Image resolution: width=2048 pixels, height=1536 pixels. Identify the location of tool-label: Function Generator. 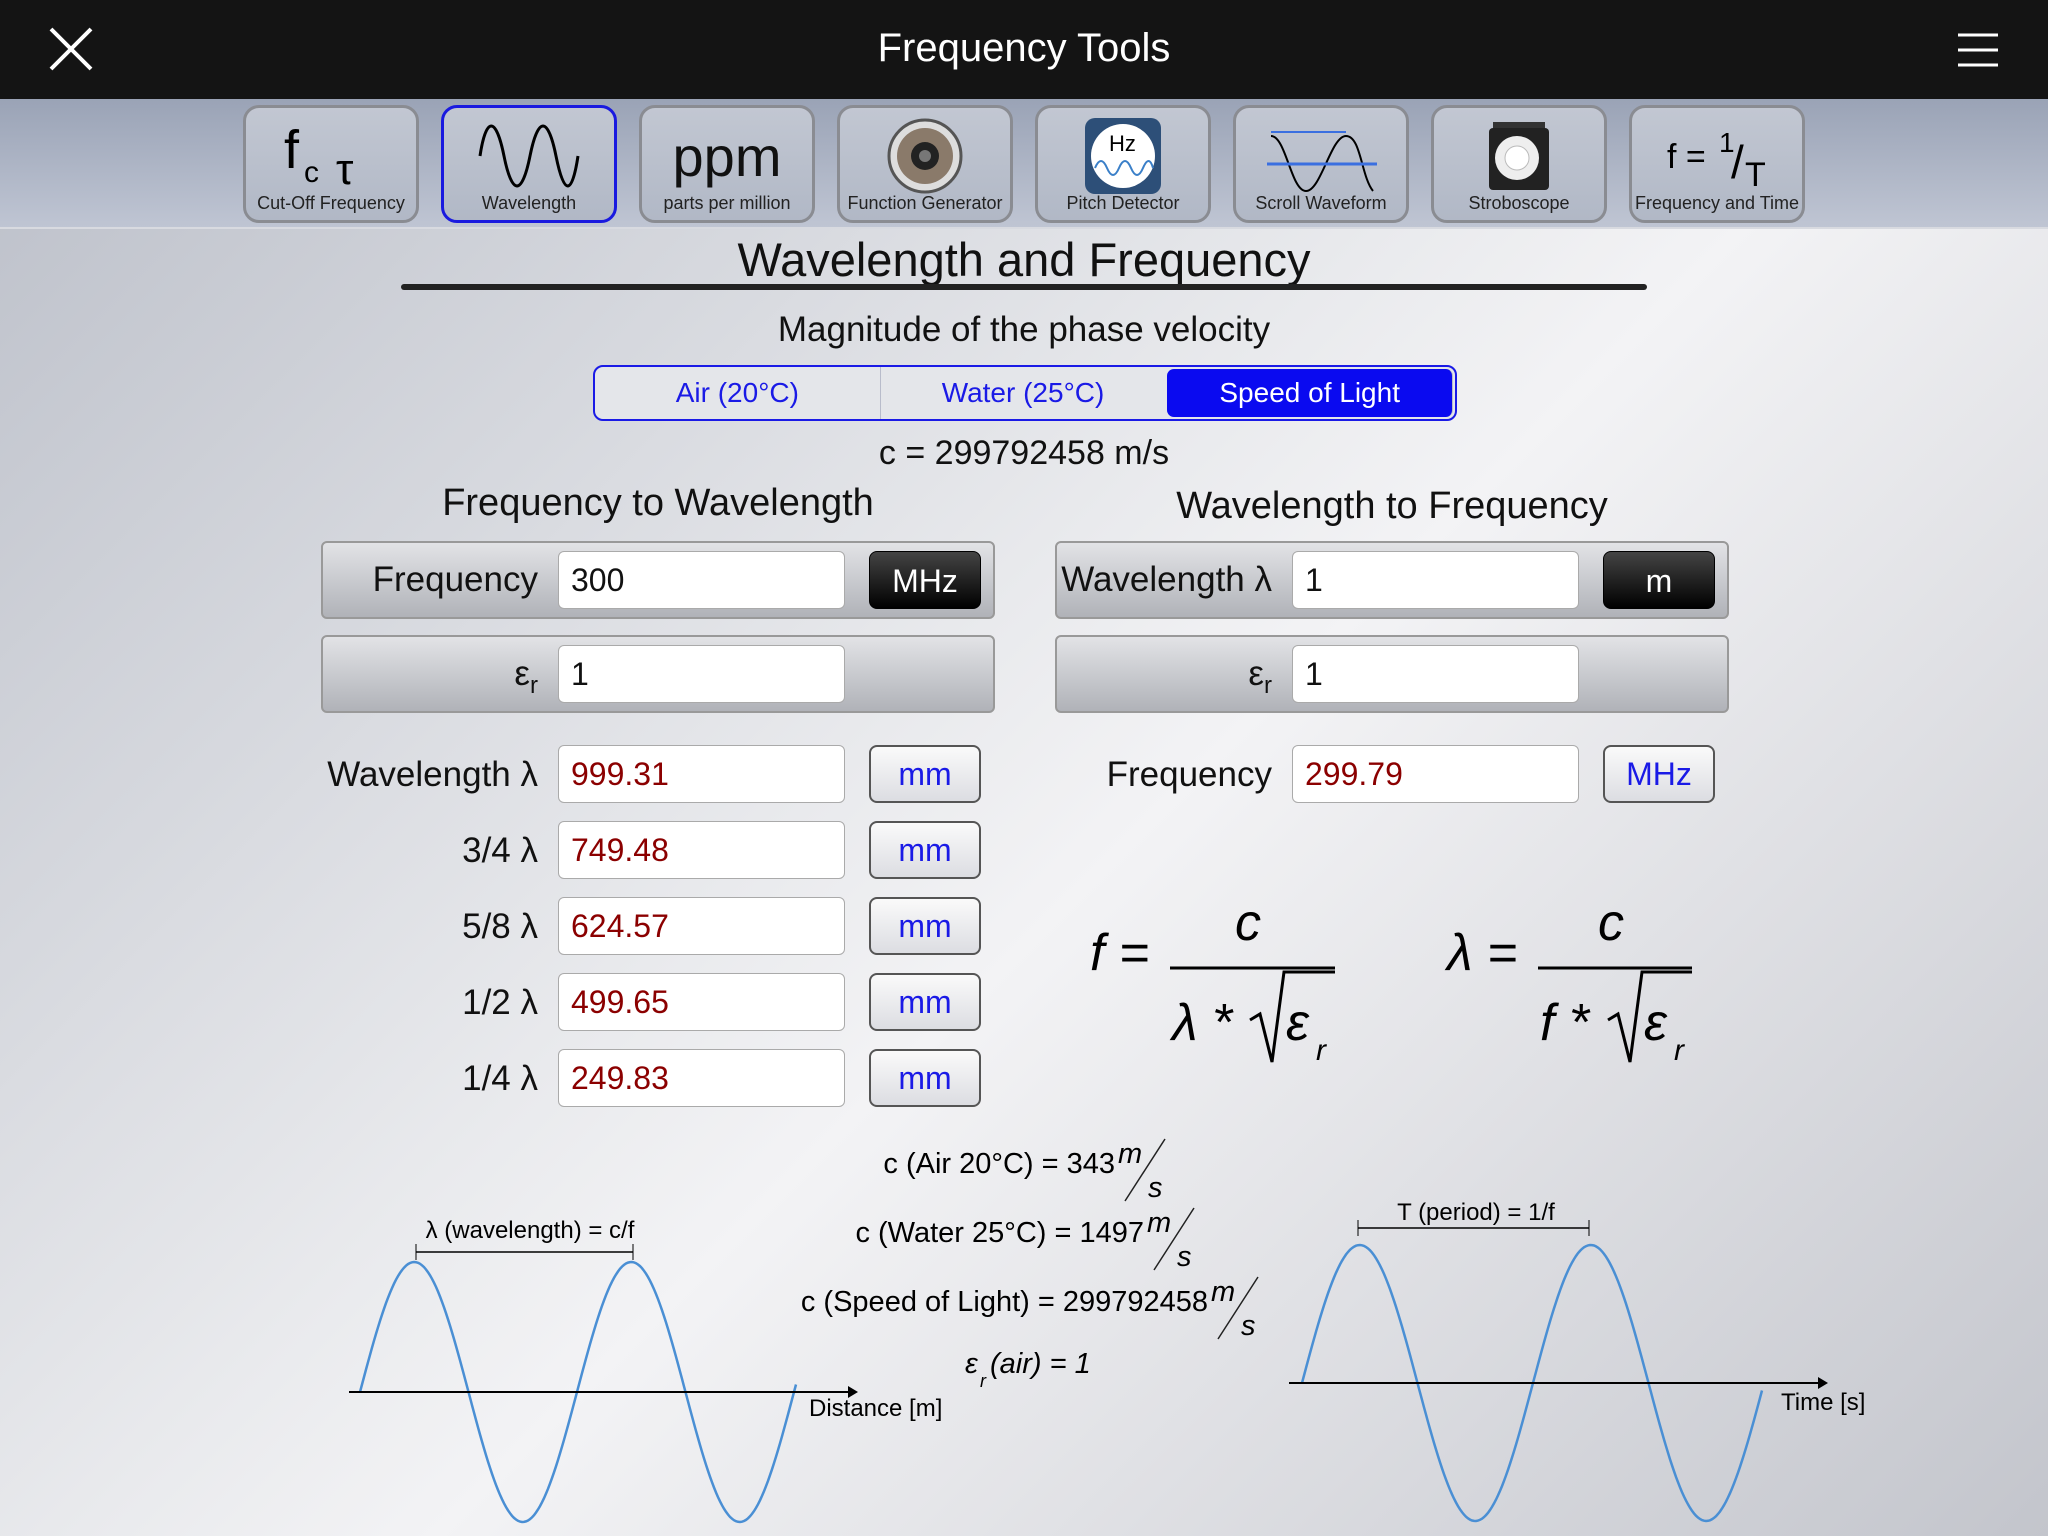
(925, 203).